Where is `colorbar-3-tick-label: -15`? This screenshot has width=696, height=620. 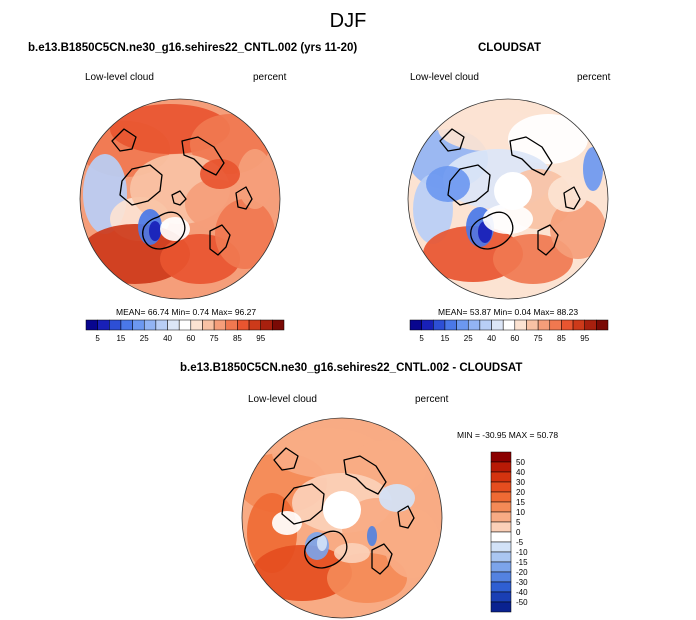 colorbar-3-tick-label: -15 is located at coordinates (522, 562).